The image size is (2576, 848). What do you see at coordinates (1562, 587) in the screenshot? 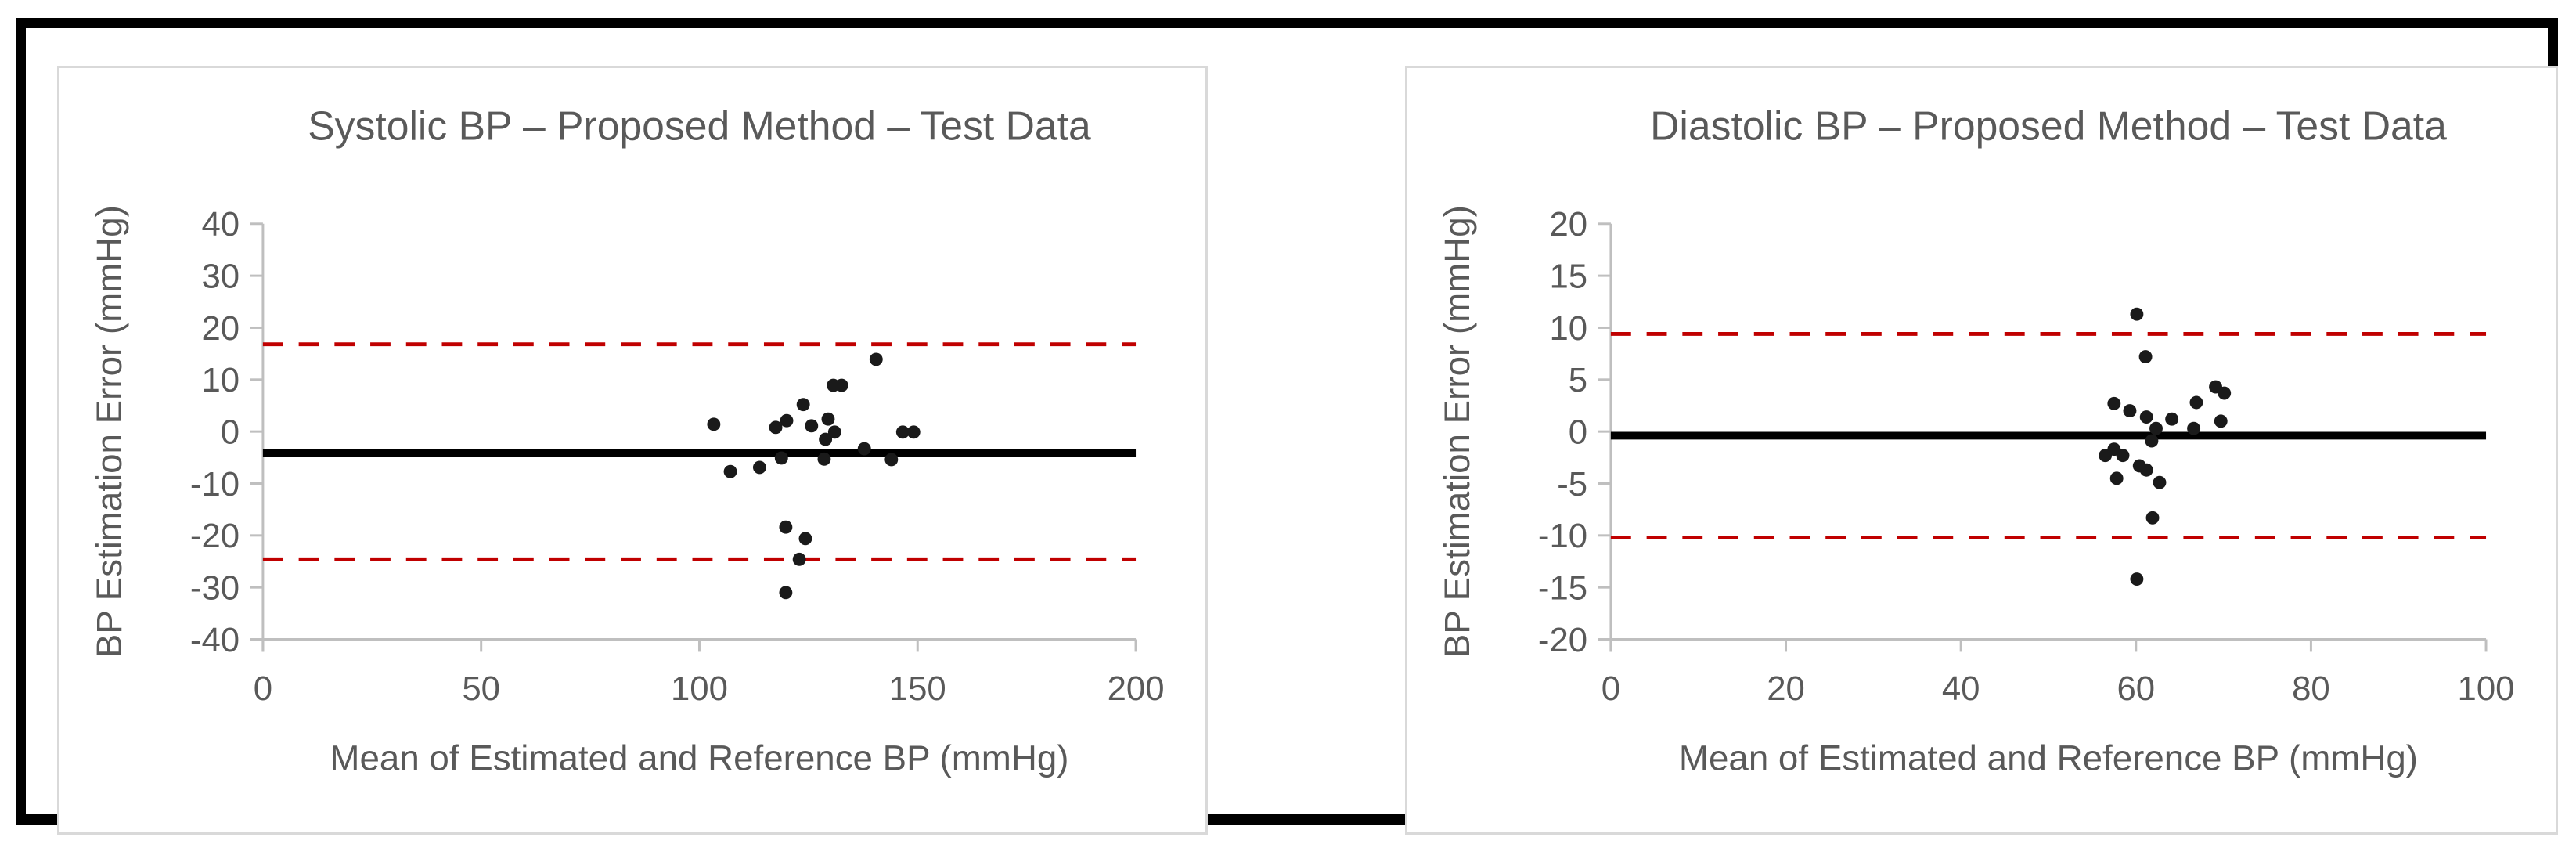
I see `y-tick-label: -15` at bounding box center [1562, 587].